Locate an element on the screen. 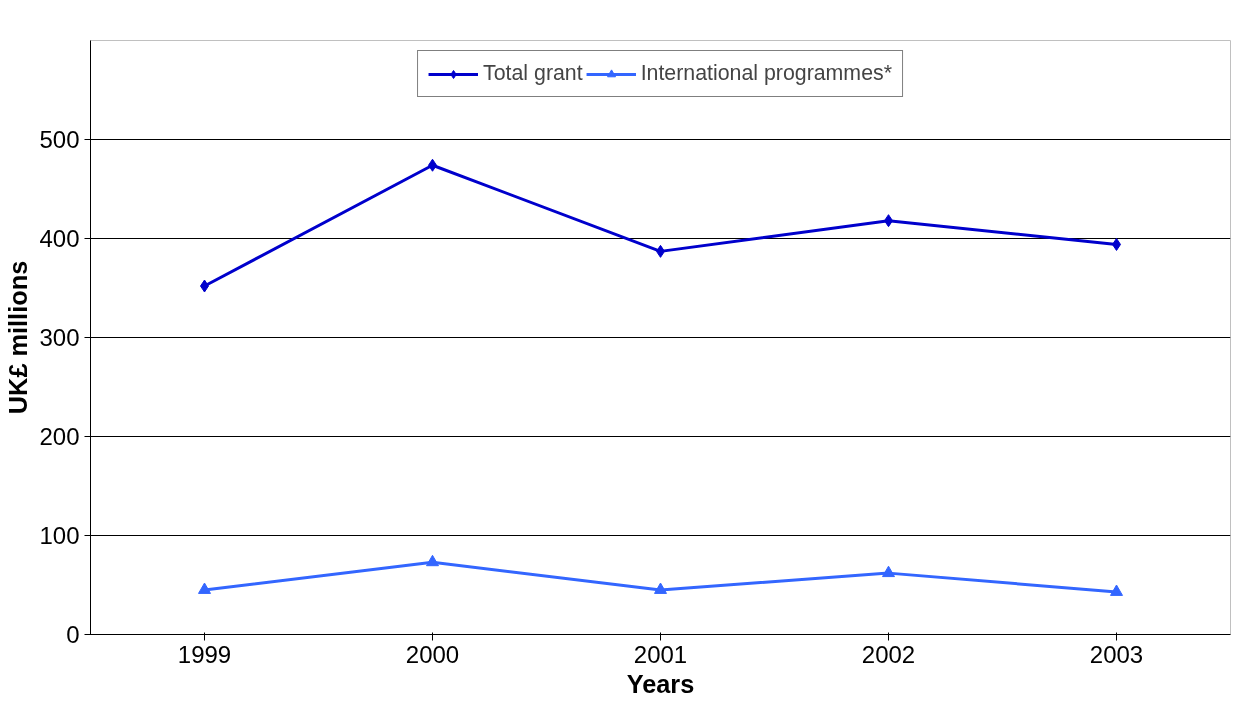  y-tick-label: 0 is located at coordinates (73, 634).